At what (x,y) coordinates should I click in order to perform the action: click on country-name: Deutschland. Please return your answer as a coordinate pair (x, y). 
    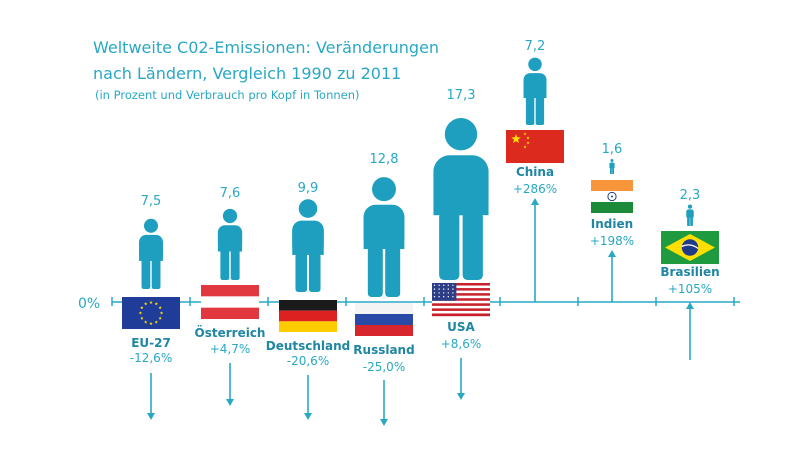
    Looking at the image, I should click on (308, 346).